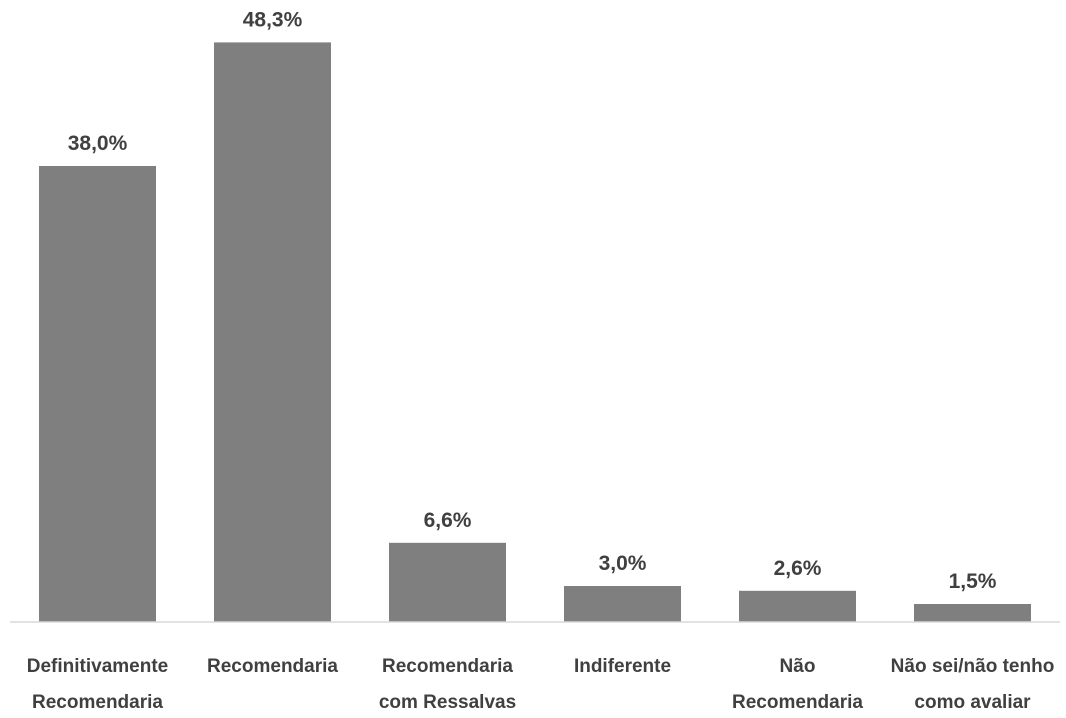  Describe the element at coordinates (273, 19) in the screenshot. I see `data-label-2: 48,3%` at that location.